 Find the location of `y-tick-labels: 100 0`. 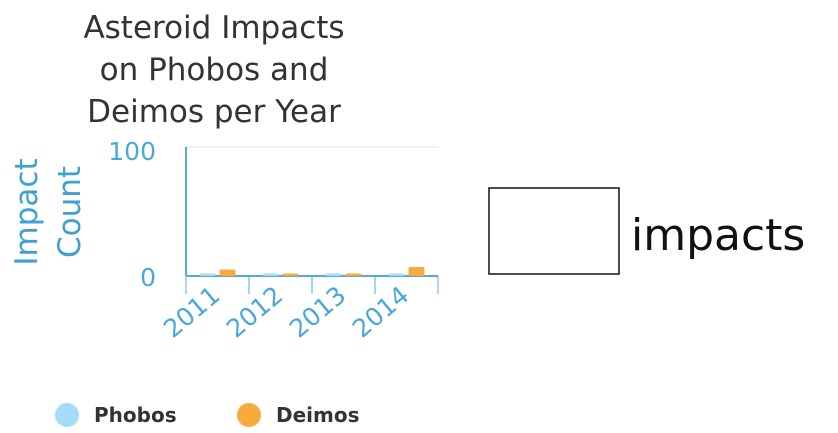

y-tick-labels: 100 0 is located at coordinates (132, 214).